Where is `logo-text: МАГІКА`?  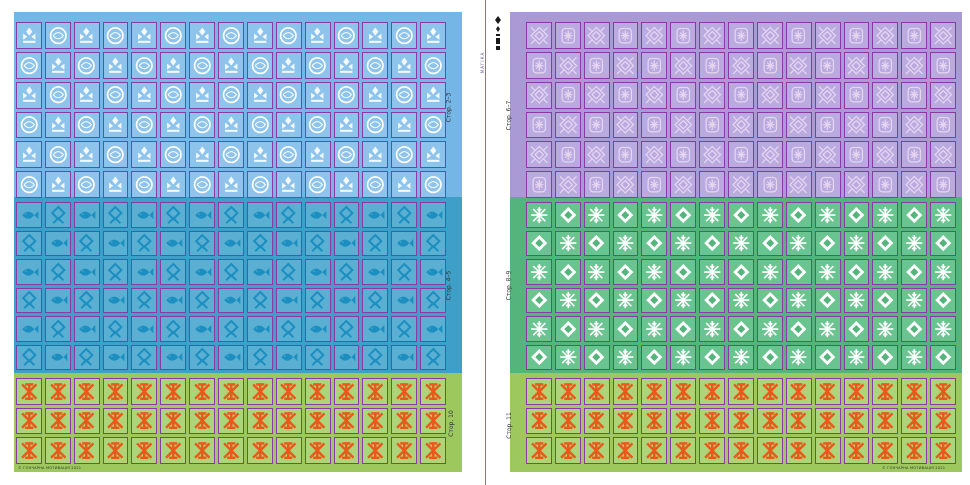 logo-text: МАГІКА is located at coordinates (483, 62).